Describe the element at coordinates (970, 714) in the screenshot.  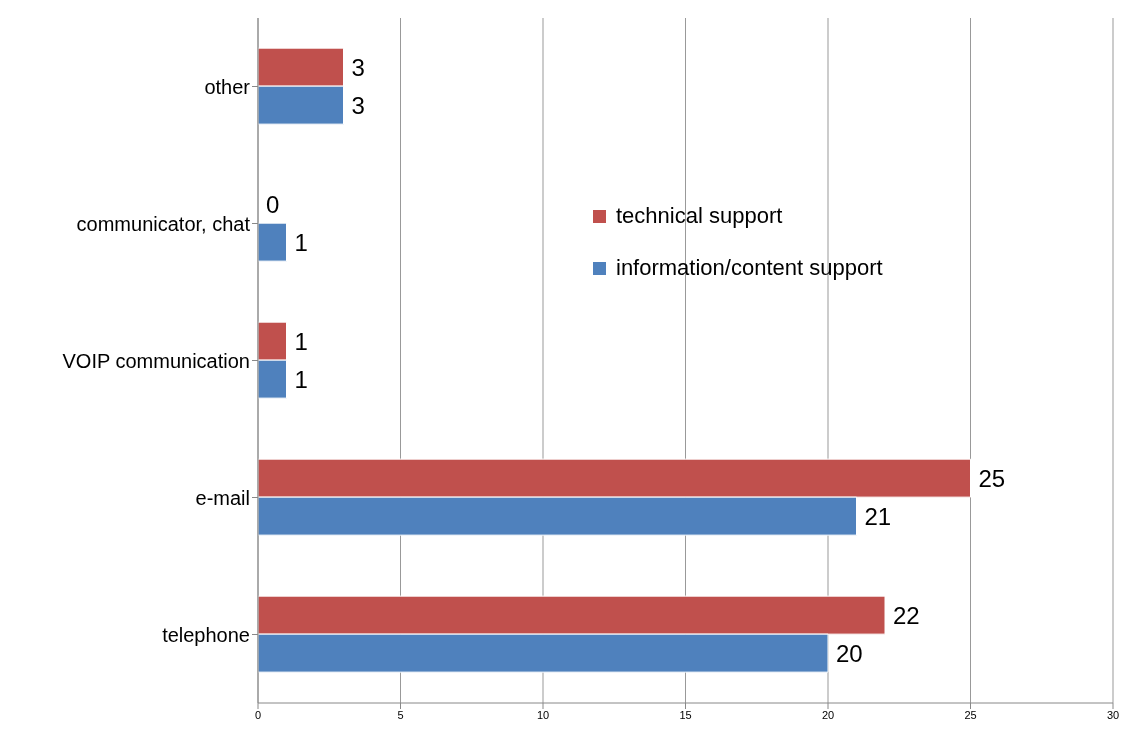
I see `x-tick-label: 25` at that location.